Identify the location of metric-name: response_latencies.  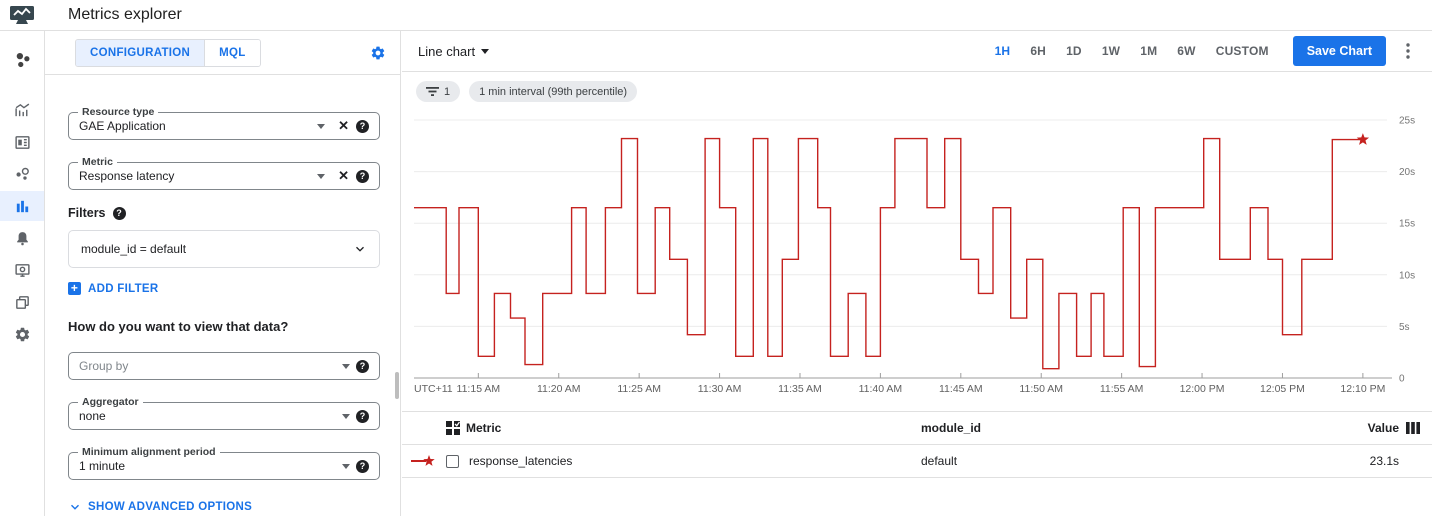
(521, 461).